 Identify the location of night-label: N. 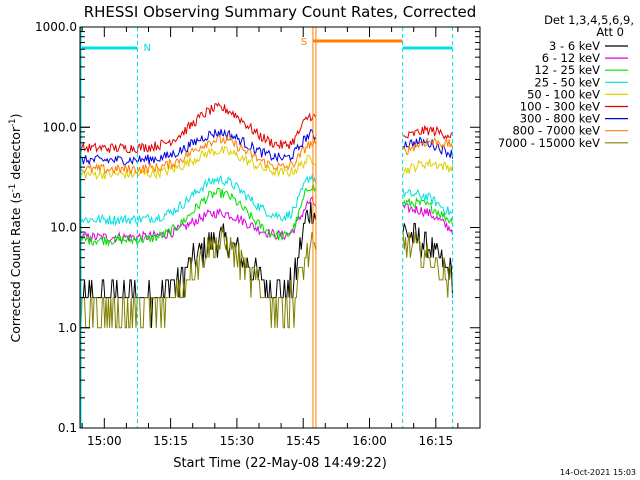
(146, 48).